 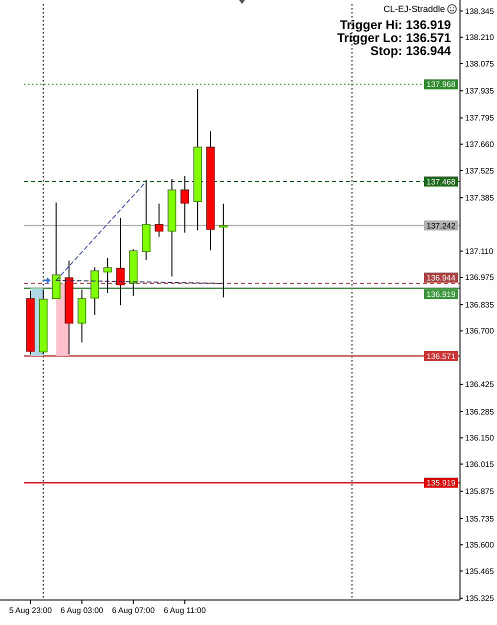 What do you see at coordinates (479, 438) in the screenshot?
I see `y-tick-label: 136.150` at bounding box center [479, 438].